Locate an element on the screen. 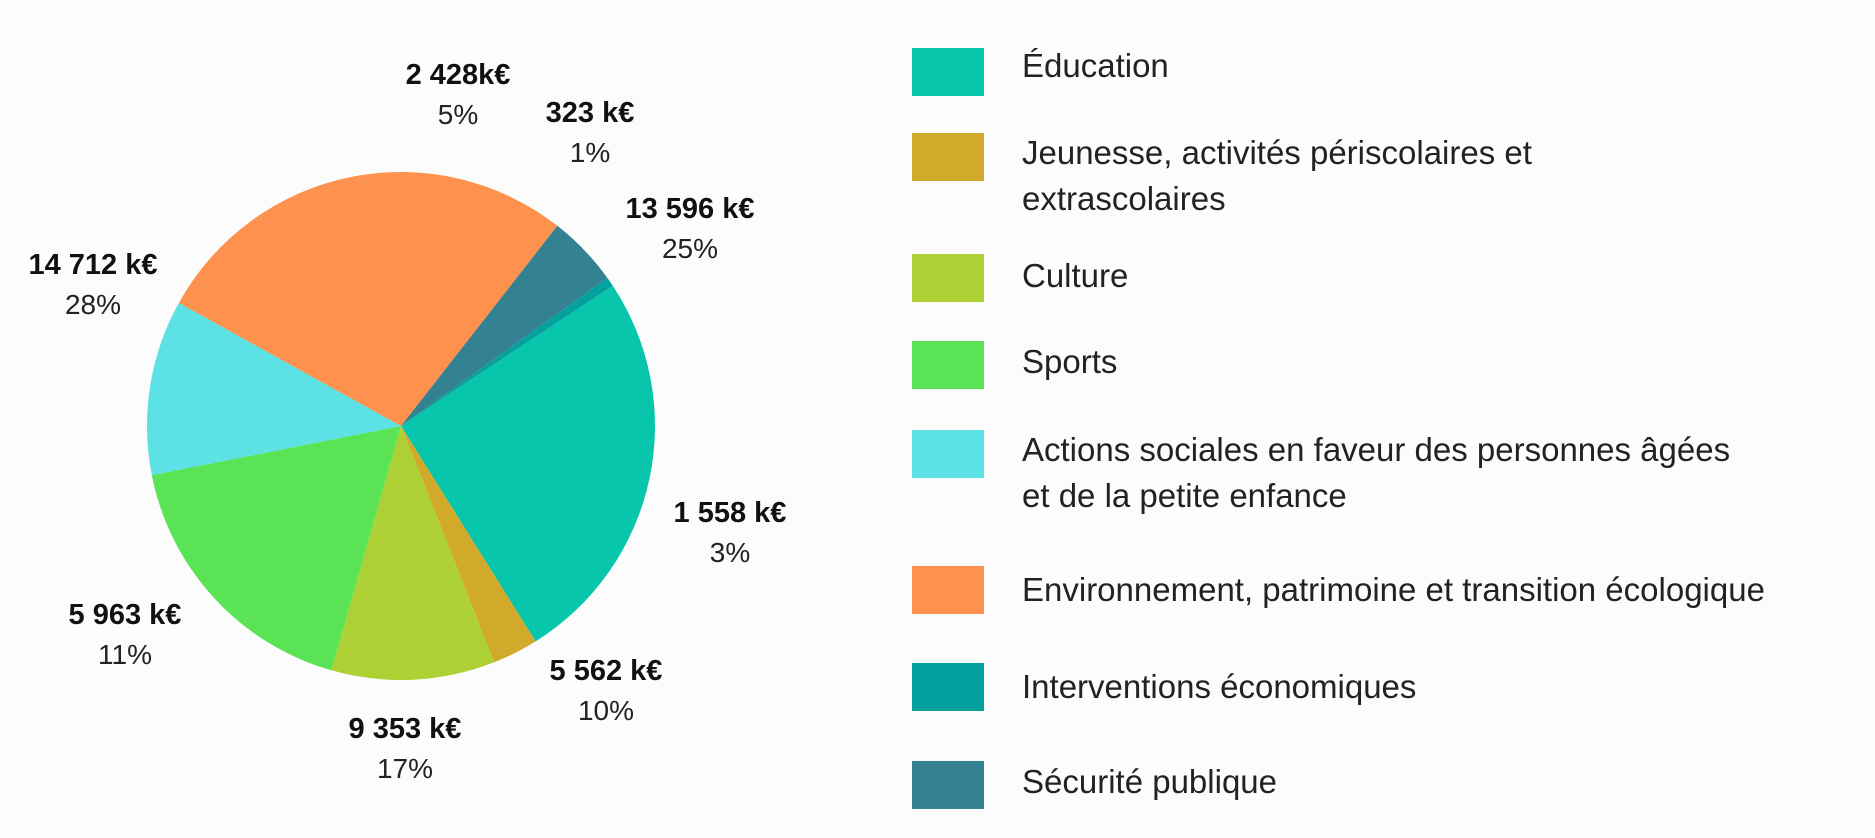 Image resolution: width=1875 pixels, height=838 pixels. slice-percent-label: 25% is located at coordinates (690, 248).